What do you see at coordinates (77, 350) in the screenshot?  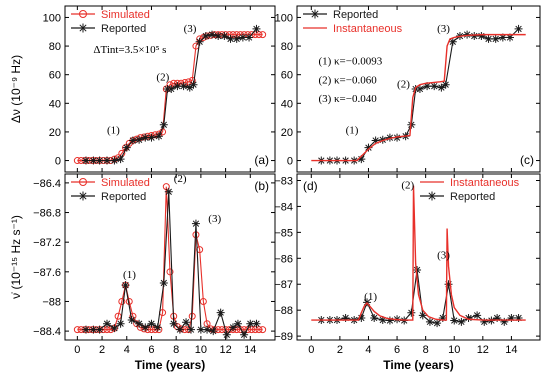 I see `x-tick-label: 0` at bounding box center [77, 350].